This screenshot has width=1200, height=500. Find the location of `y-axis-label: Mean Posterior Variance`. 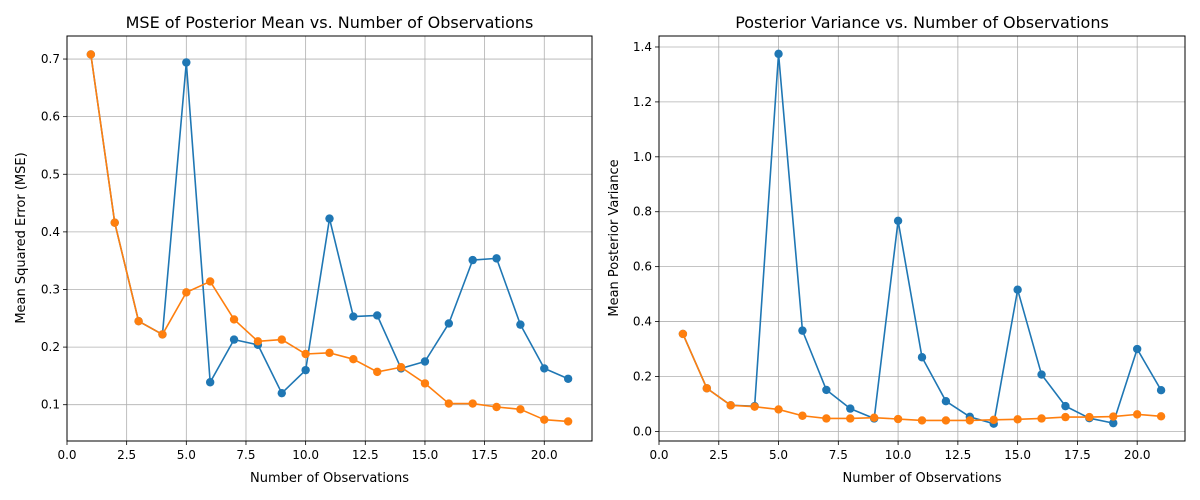

y-axis-label: Mean Posterior Variance is located at coordinates (614, 237).